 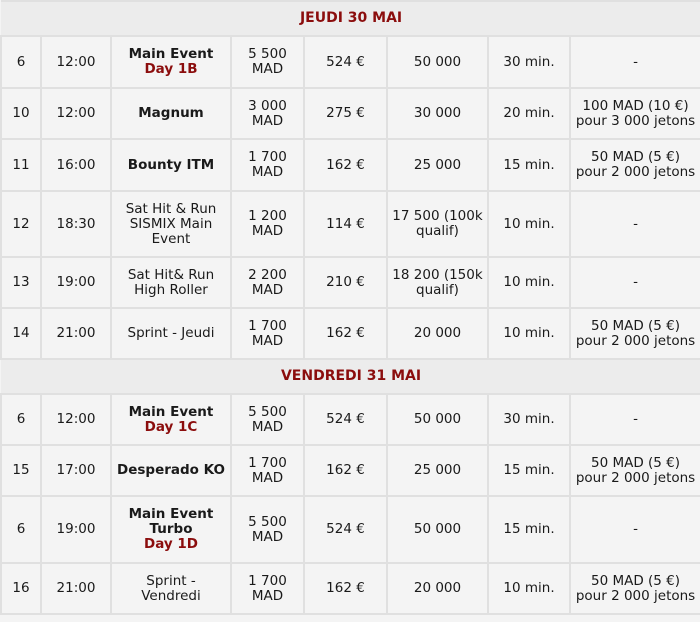 I want to click on buyin-eur: 114 €, so click(x=345, y=224).